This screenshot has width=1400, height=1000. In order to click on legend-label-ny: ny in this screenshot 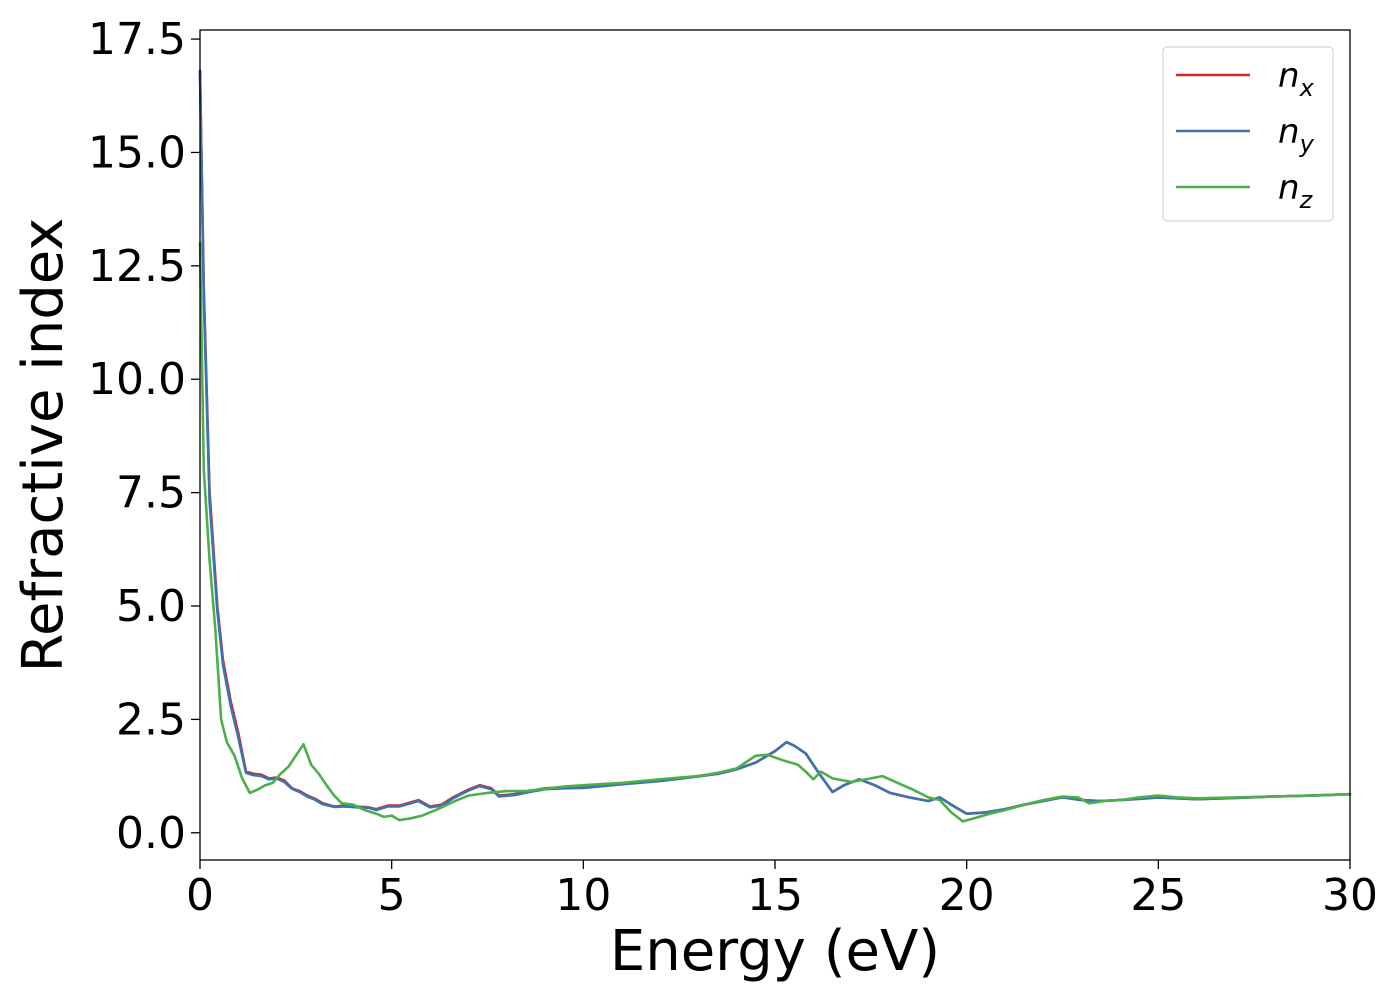, I will do `click(1296, 135)`.